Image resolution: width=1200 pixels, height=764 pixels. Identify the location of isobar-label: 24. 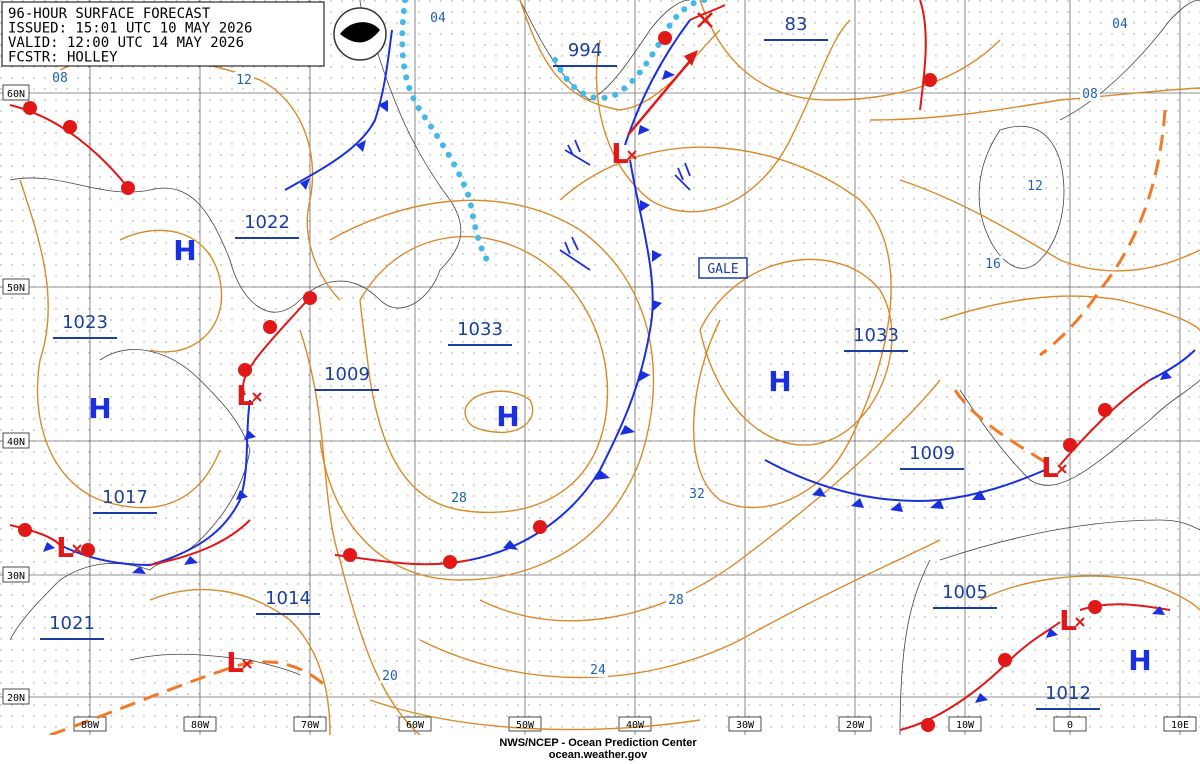
(598, 670).